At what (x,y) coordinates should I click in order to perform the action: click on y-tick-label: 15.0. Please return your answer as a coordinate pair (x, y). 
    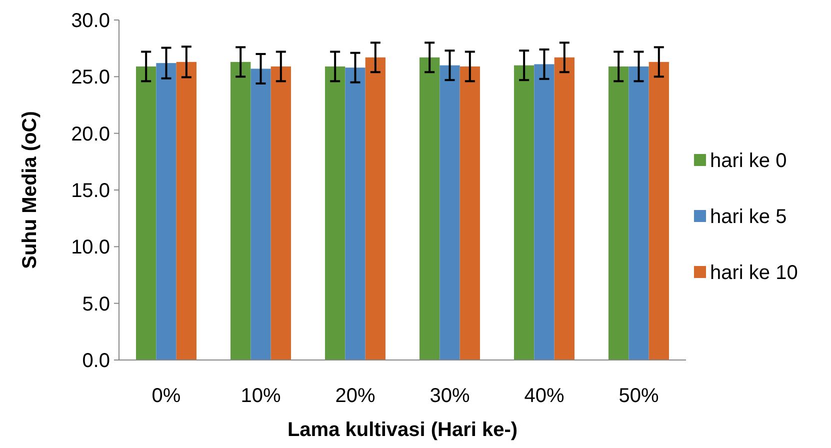
    Looking at the image, I should click on (90, 191).